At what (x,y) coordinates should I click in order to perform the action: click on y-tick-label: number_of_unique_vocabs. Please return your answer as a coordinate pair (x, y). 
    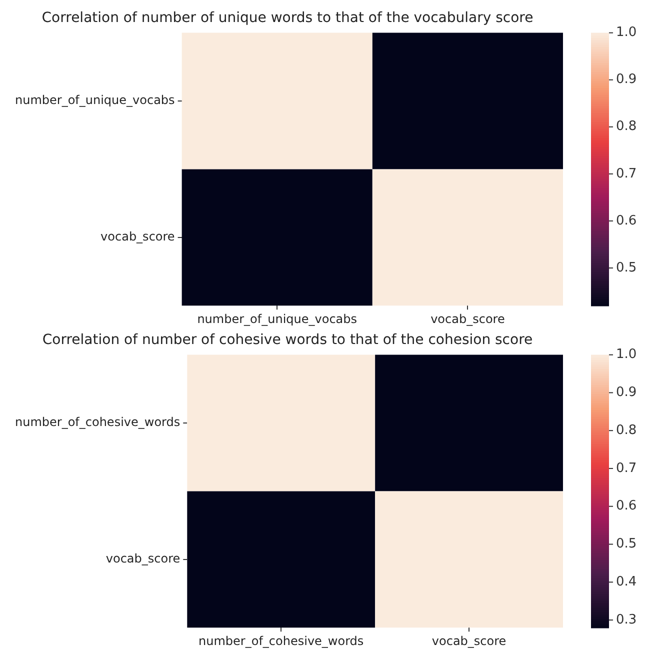
    Looking at the image, I should click on (94, 100).